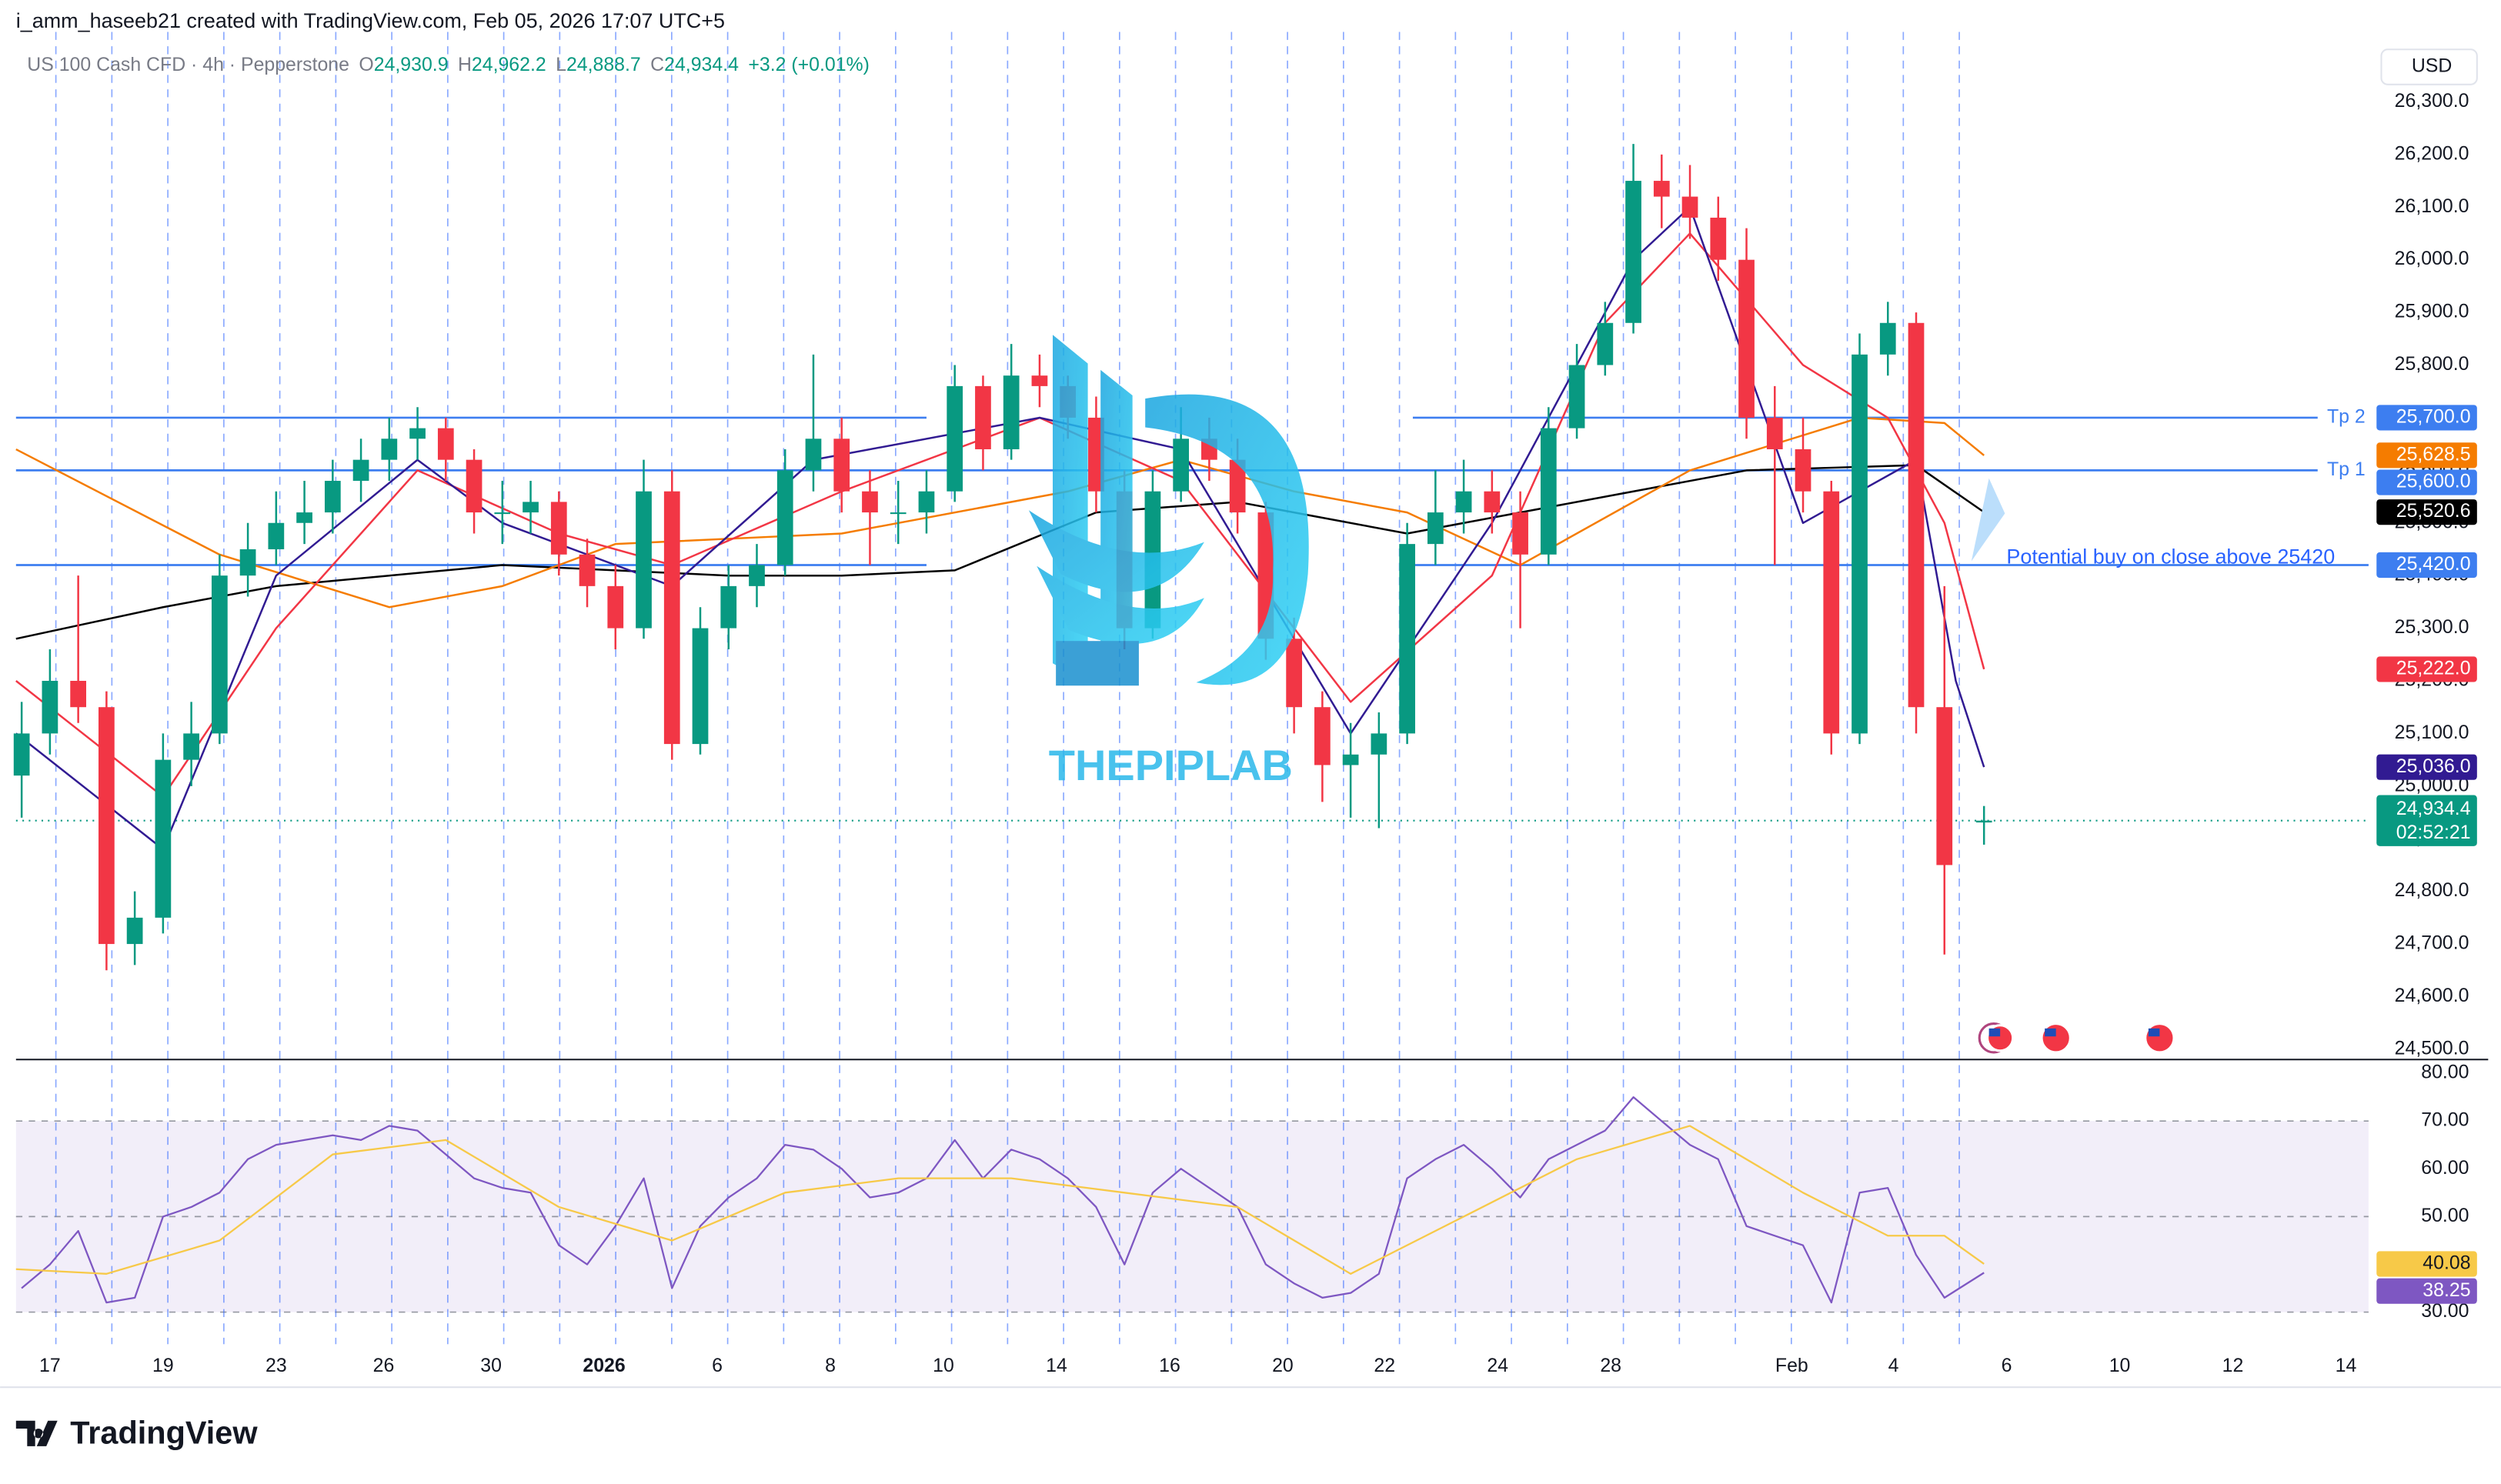 The image size is (2501, 1484). What do you see at coordinates (188, 64) in the screenshot?
I see `symbol: US 100 Cash CFD · 4h · Pepperstone` at bounding box center [188, 64].